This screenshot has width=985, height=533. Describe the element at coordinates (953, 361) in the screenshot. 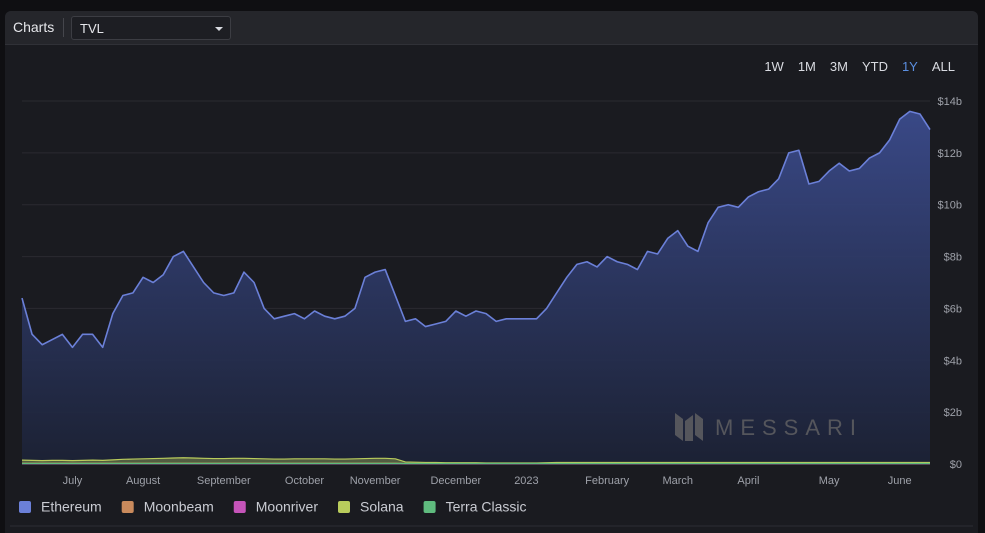

I see `y-tick-label: $4b` at that location.